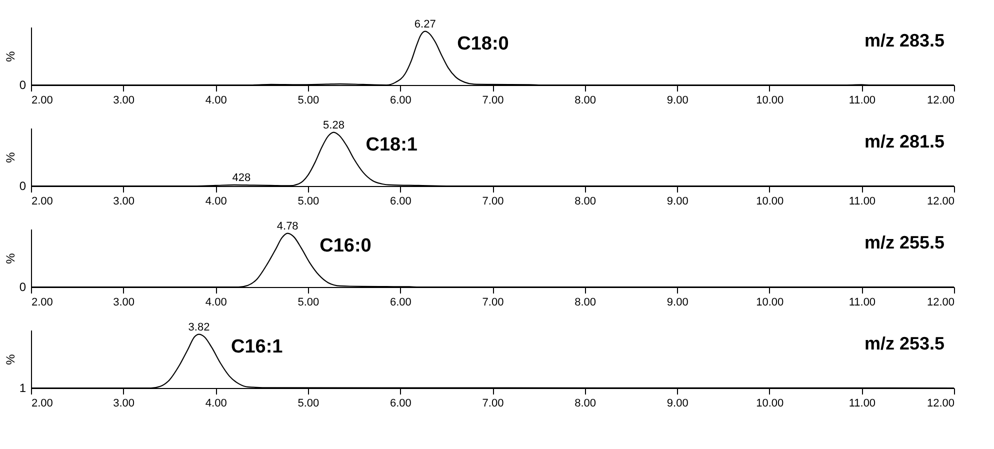  I want to click on series-label: C18:0, so click(483, 43).